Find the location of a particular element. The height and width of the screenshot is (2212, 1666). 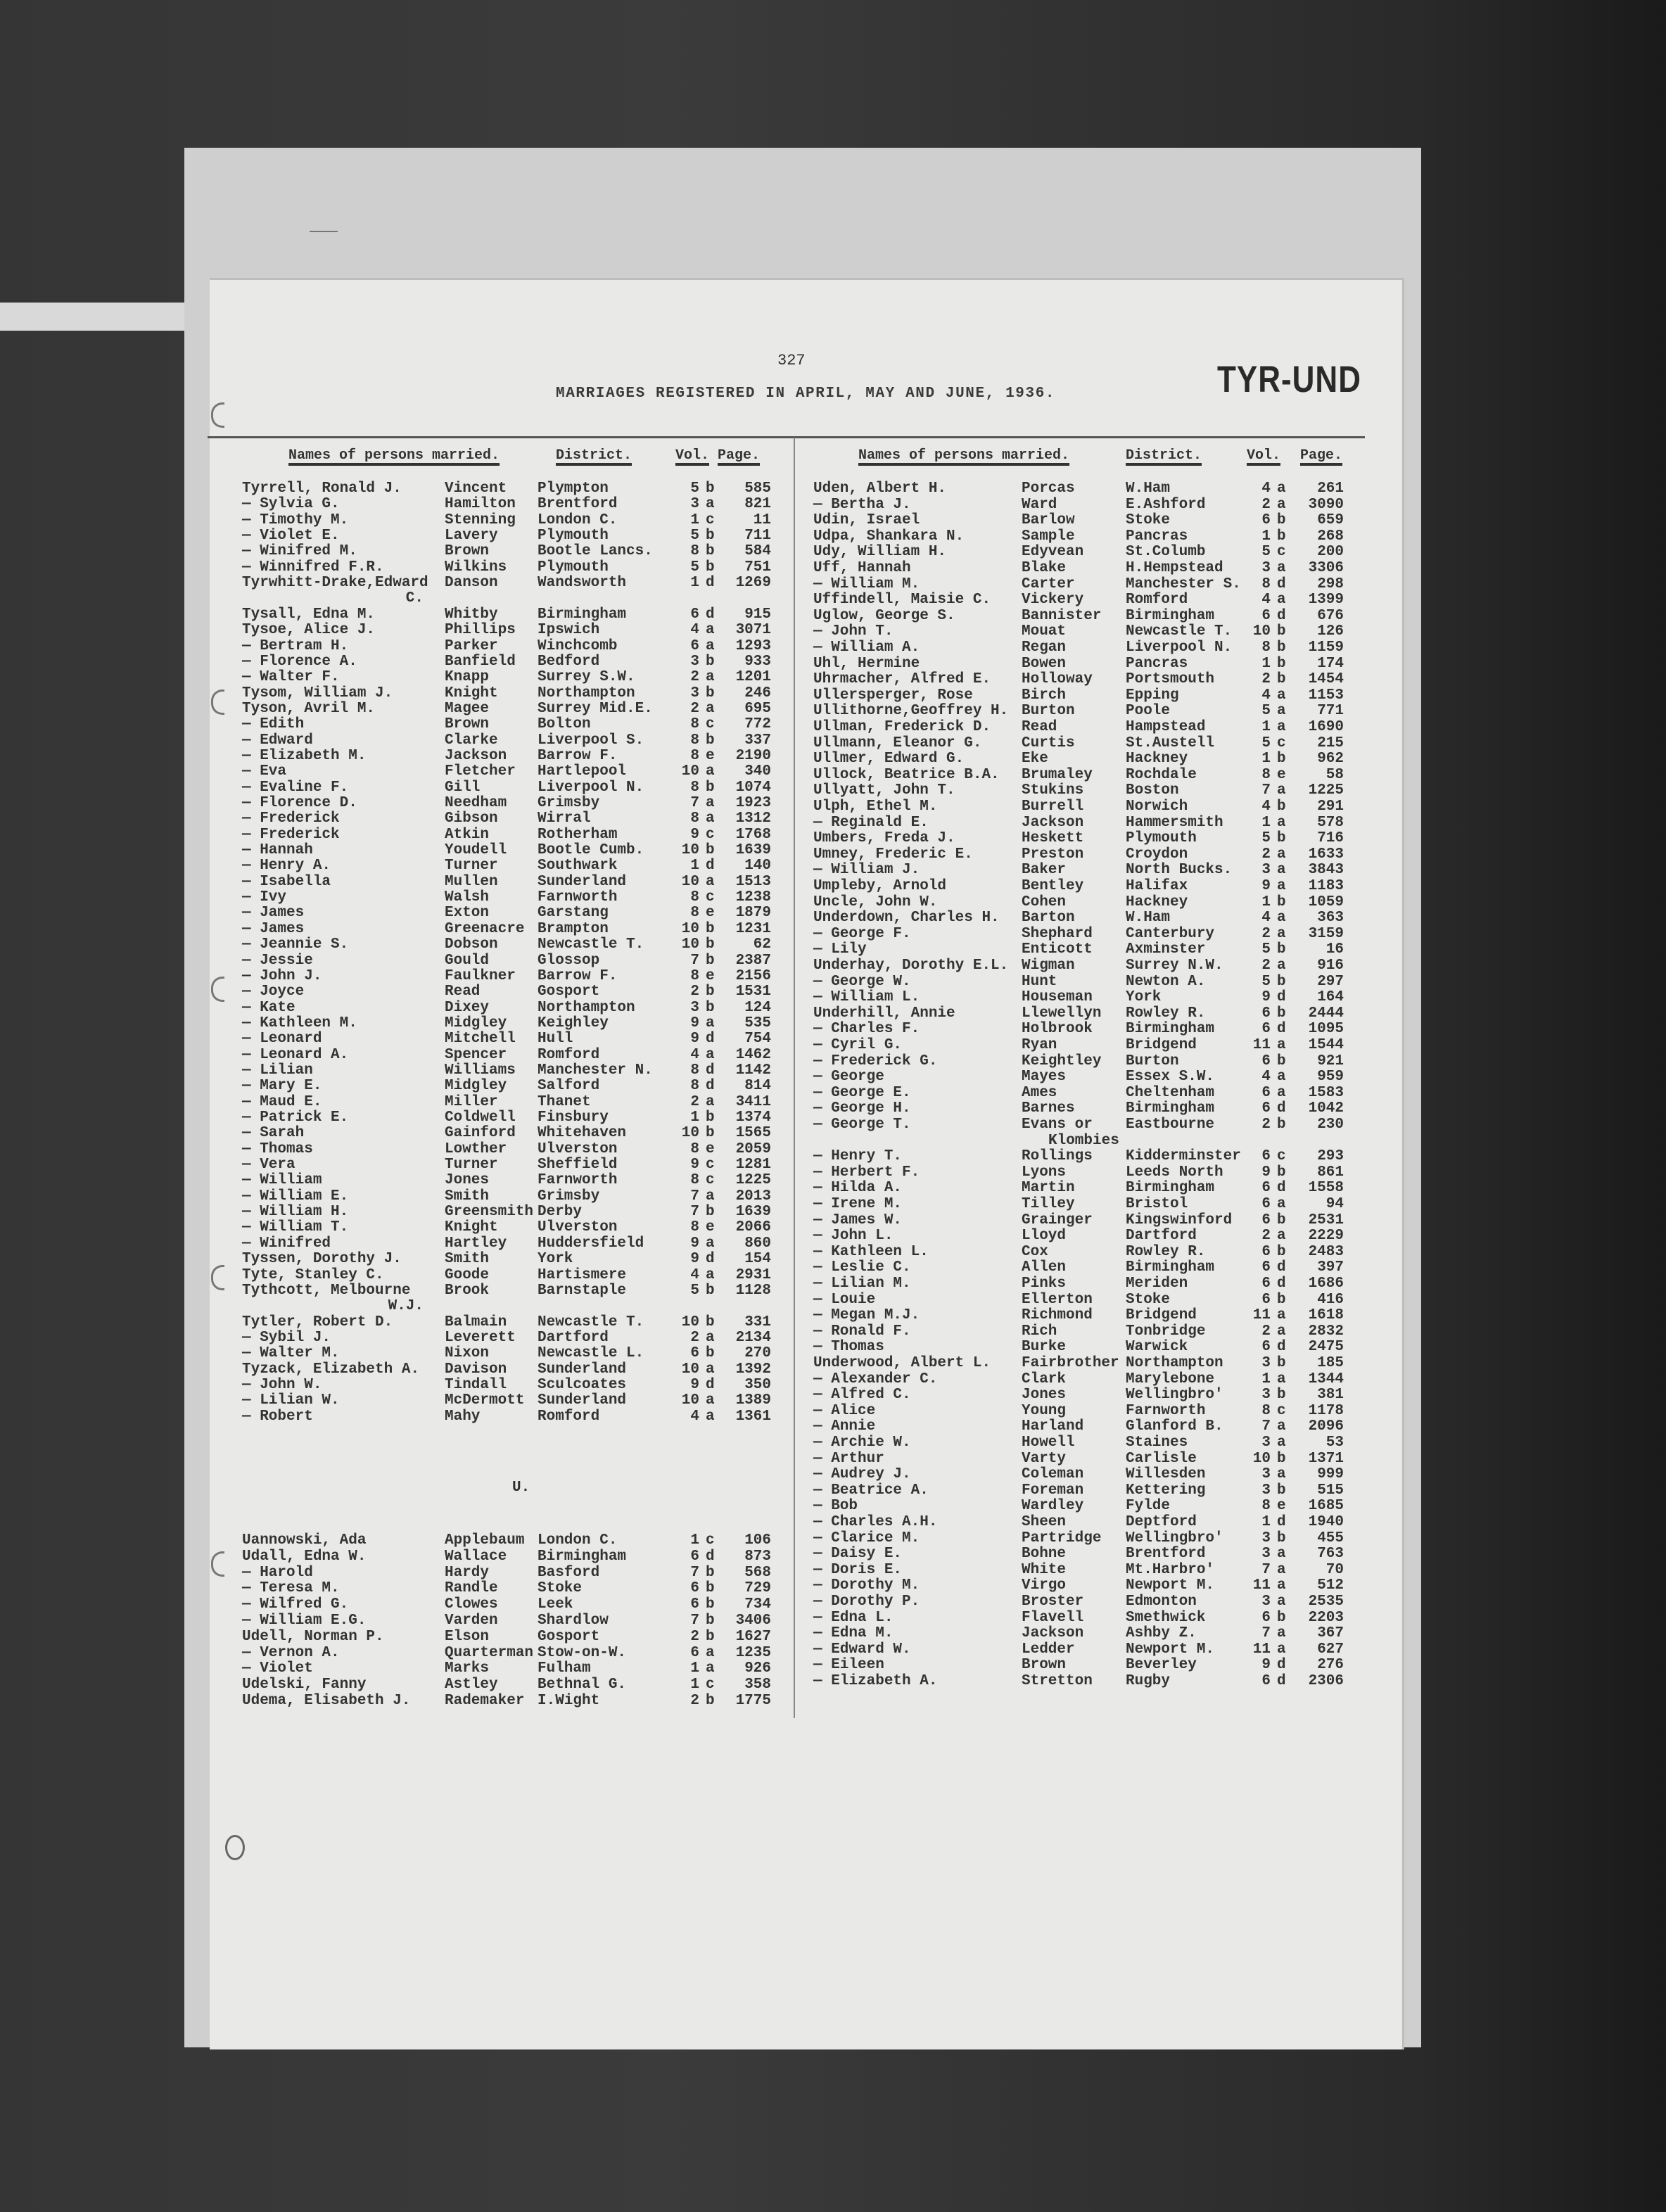

page-ref: 350 is located at coordinates (758, 1385).